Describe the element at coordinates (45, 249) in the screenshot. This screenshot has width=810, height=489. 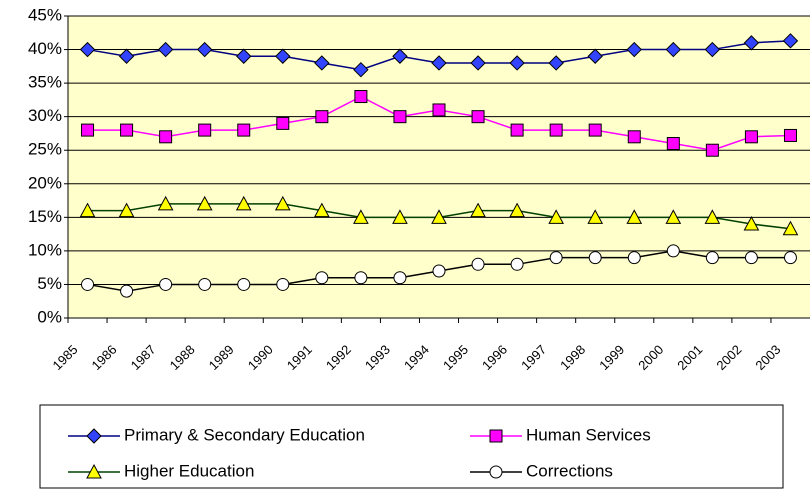
I see `y-tick-label: 10%` at that location.